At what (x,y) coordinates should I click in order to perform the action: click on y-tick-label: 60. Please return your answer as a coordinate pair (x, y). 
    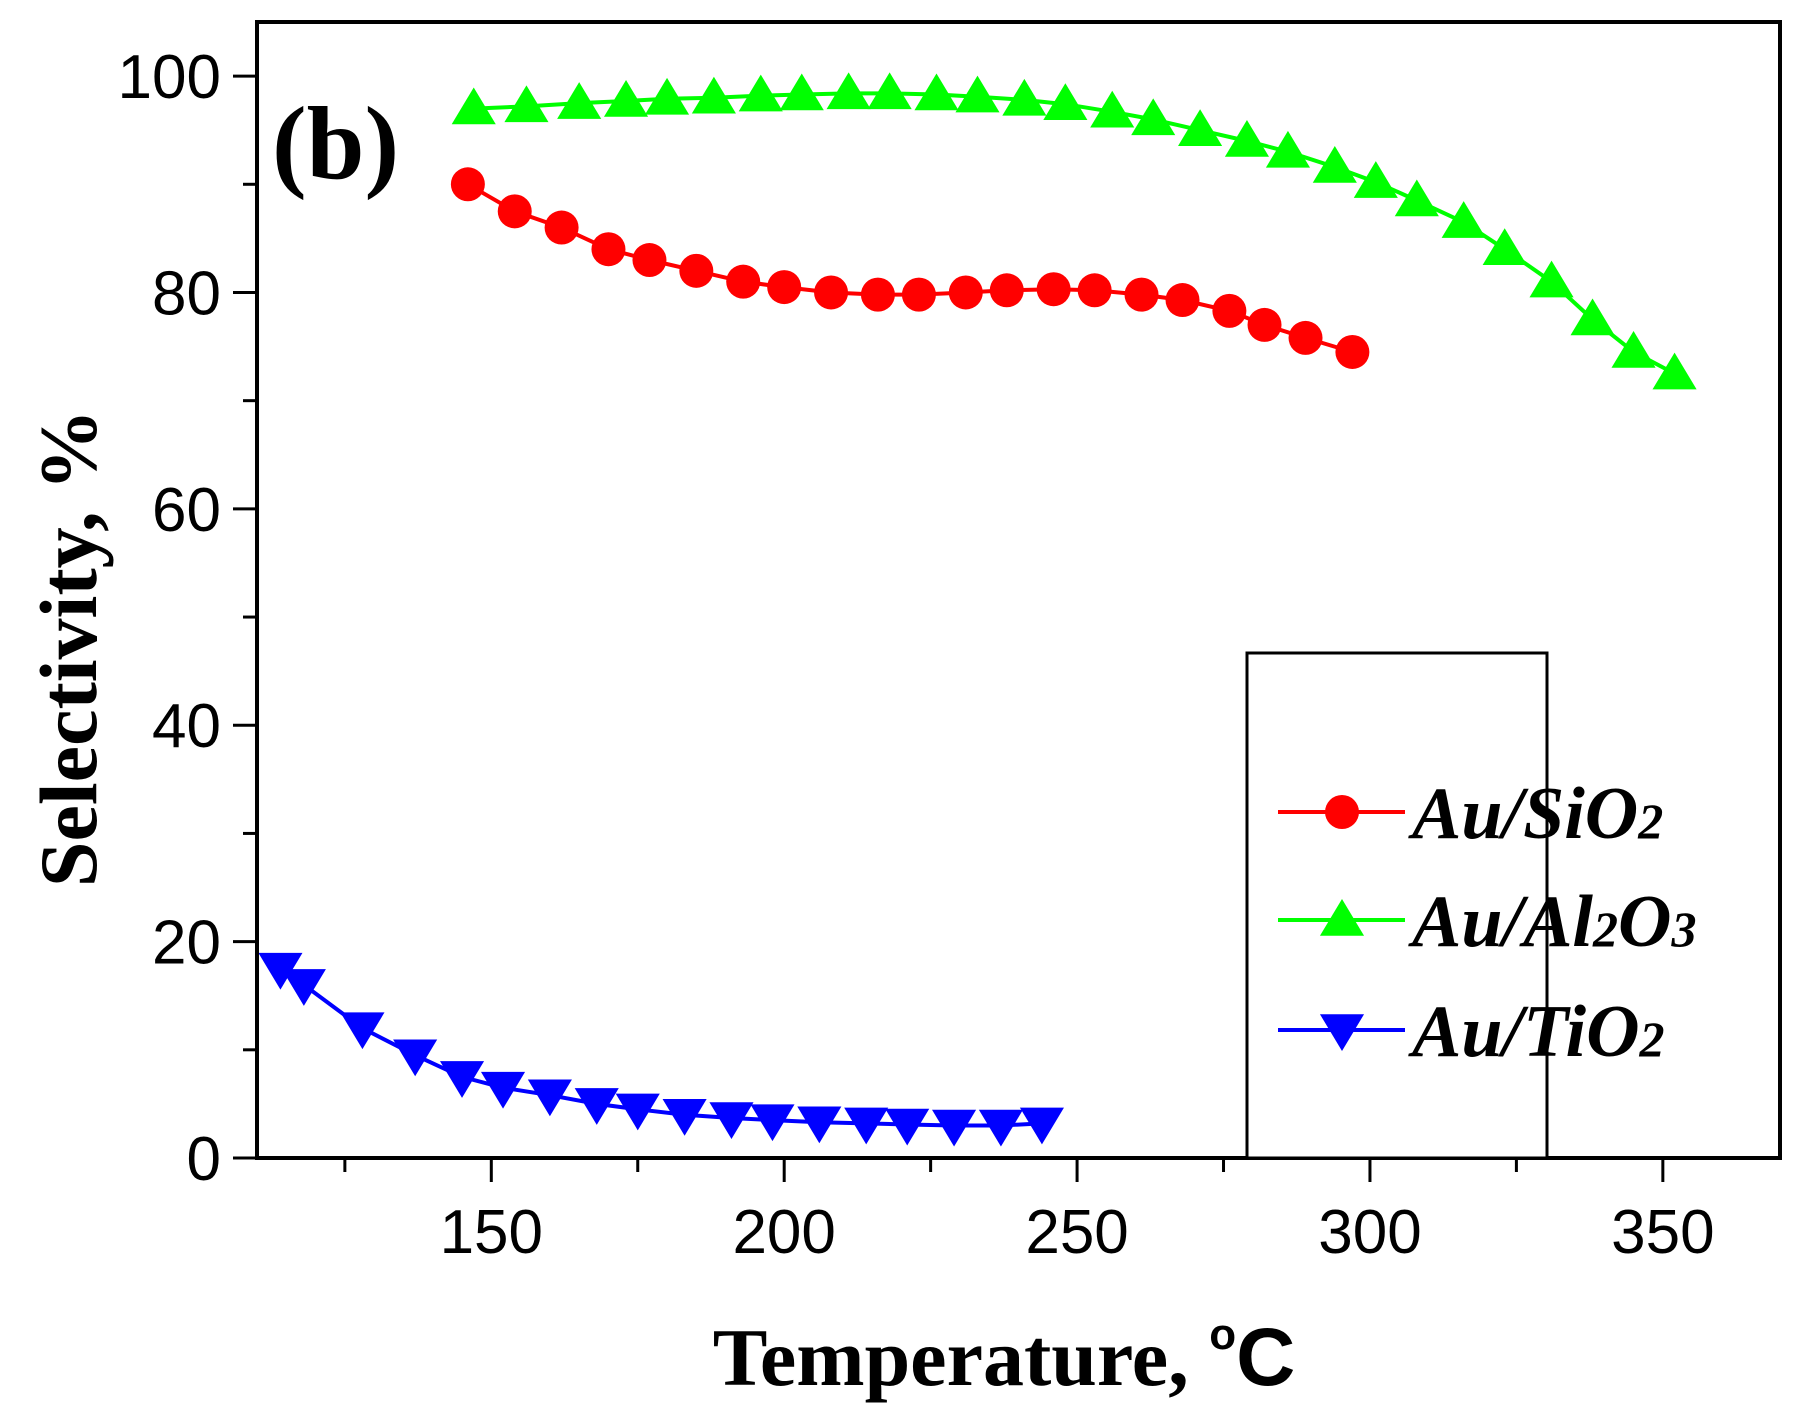
    Looking at the image, I should click on (186, 510).